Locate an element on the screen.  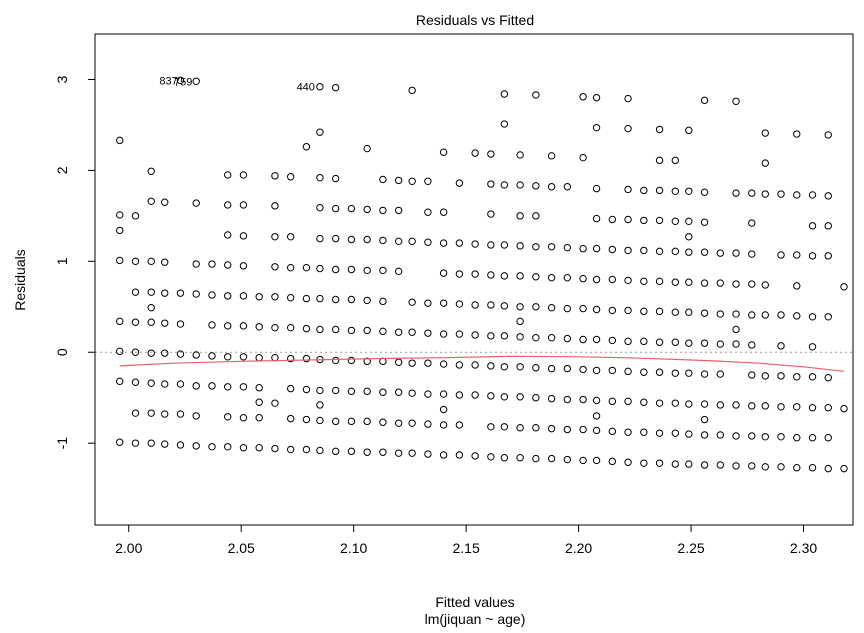
y-tick-label: 3 is located at coordinates (62, 79).